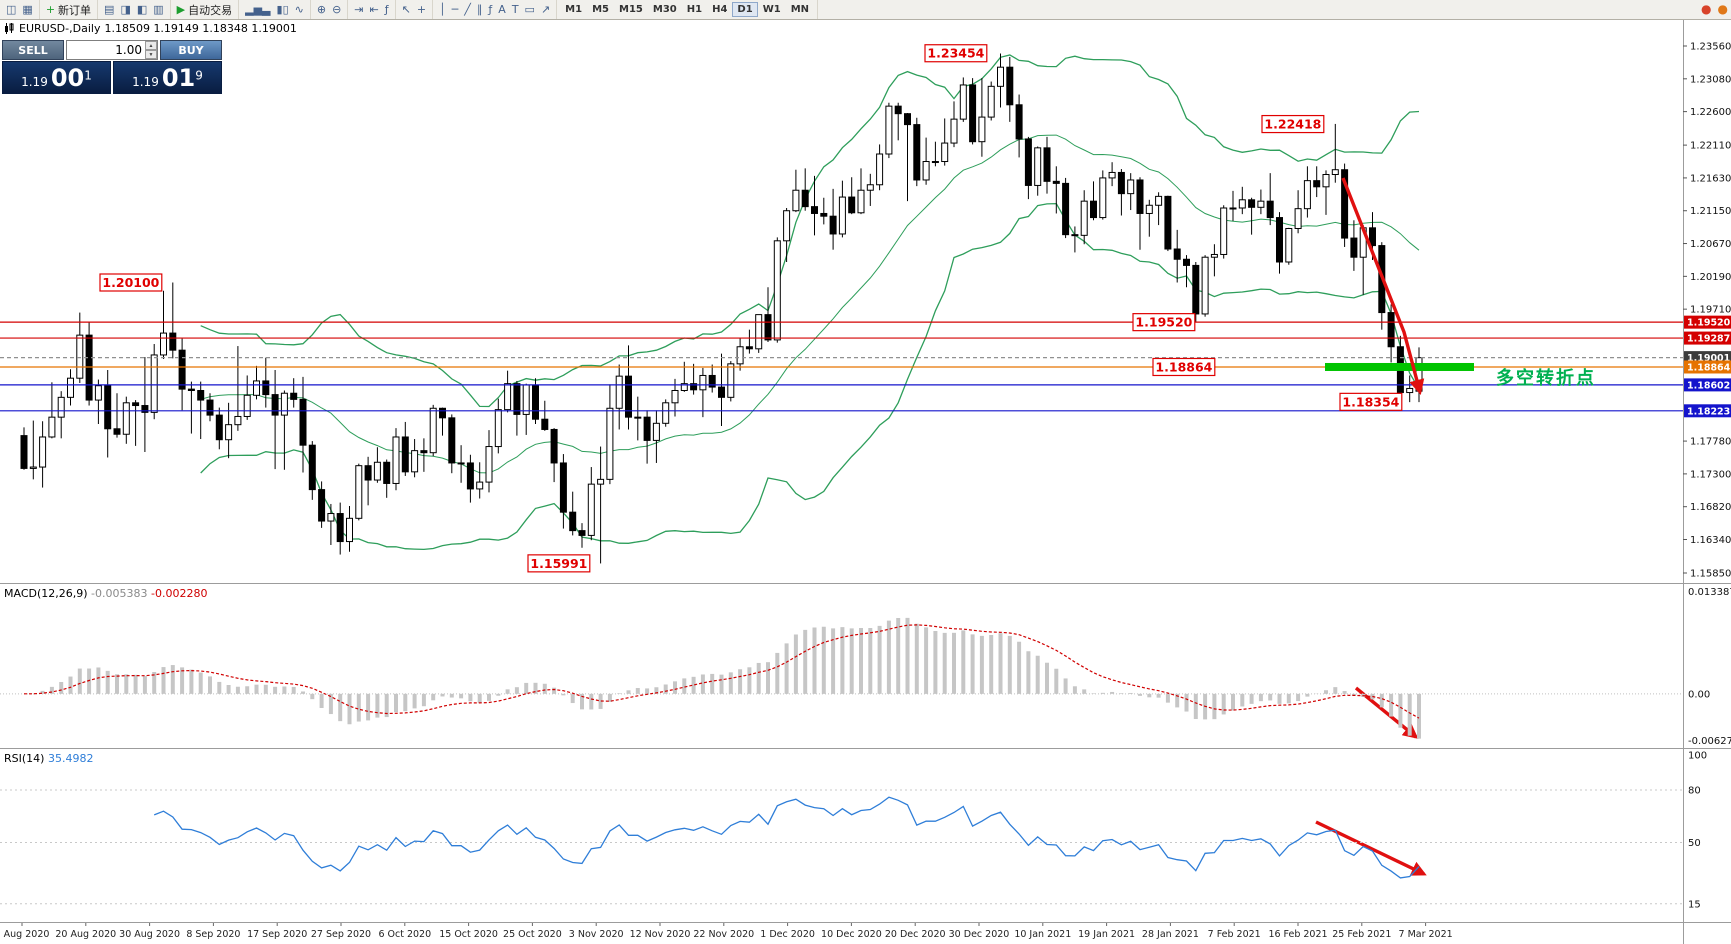 This screenshot has height=944, width=1731. I want to click on toolbar-right-icons: ● ●, so click(1714, 9).